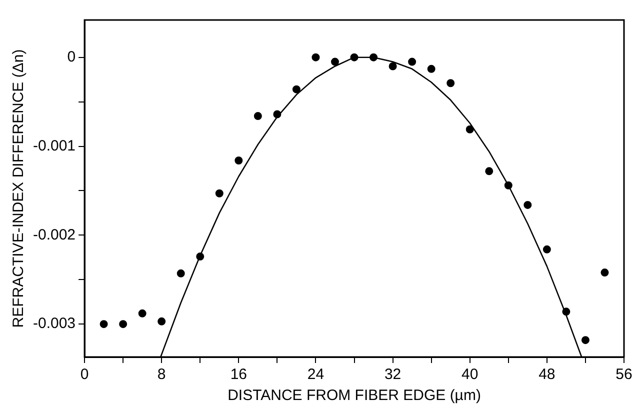 The image size is (644, 413). Describe the element at coordinates (19, 188) in the screenshot. I see `y-axis-title: REFRACTIVE-INDEX DIFFERENCE (Δn)` at that location.